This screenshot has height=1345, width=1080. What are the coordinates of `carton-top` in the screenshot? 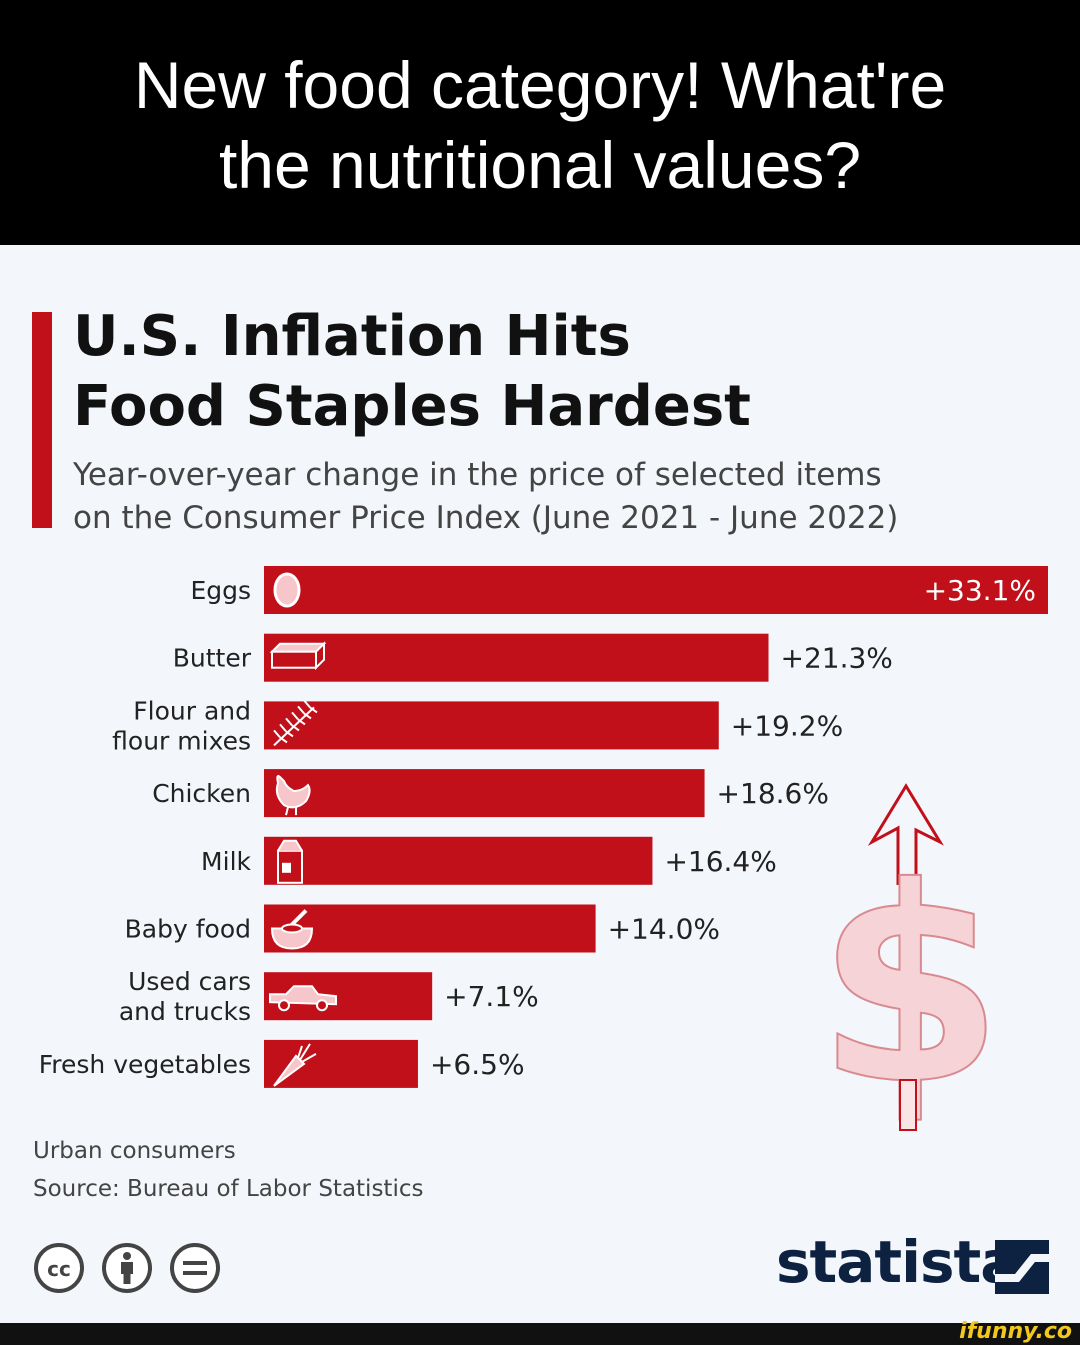 It's located at (290, 845).